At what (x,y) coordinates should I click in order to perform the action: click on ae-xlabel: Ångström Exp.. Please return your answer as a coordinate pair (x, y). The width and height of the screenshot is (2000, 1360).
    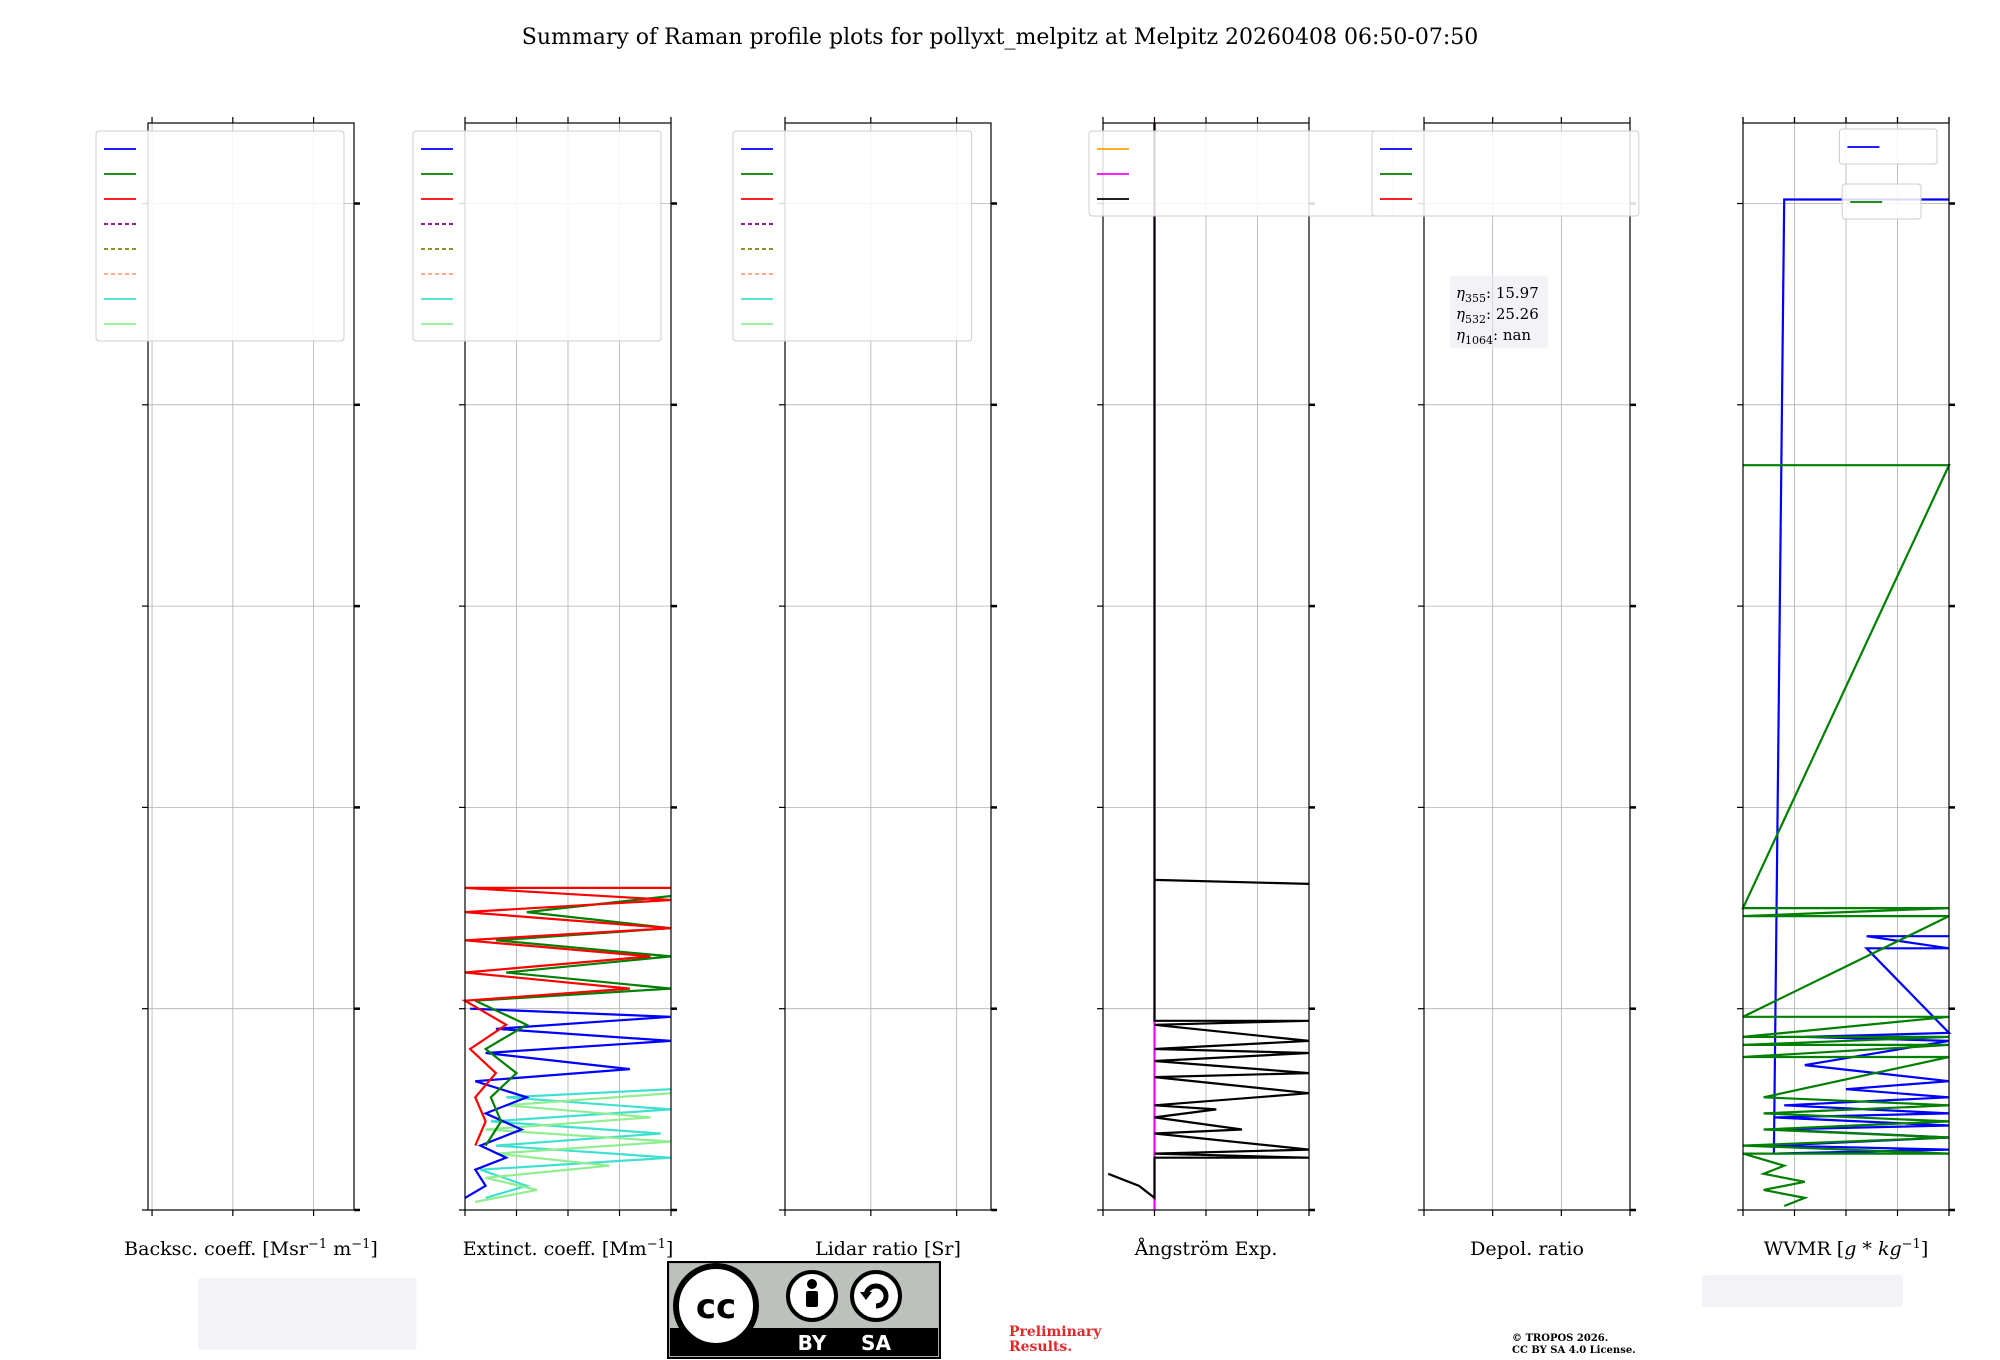
    Looking at the image, I should click on (1206, 1249).